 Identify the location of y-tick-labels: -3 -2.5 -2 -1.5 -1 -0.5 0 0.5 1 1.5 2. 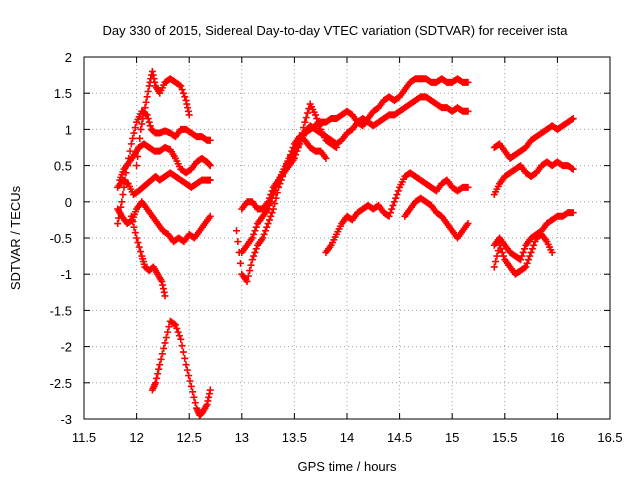
(61, 238).